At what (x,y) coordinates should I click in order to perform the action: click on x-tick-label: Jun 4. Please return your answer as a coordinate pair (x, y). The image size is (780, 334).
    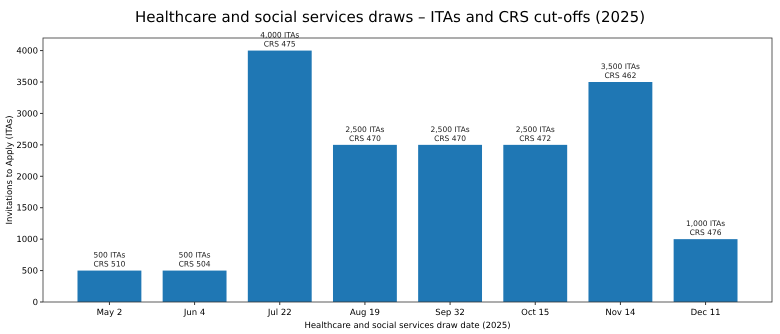
    Looking at the image, I should click on (194, 313).